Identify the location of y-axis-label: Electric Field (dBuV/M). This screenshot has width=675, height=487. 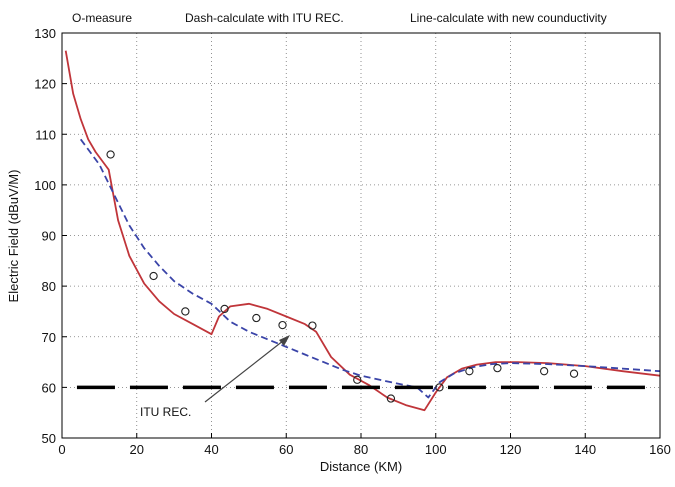
(13, 236).